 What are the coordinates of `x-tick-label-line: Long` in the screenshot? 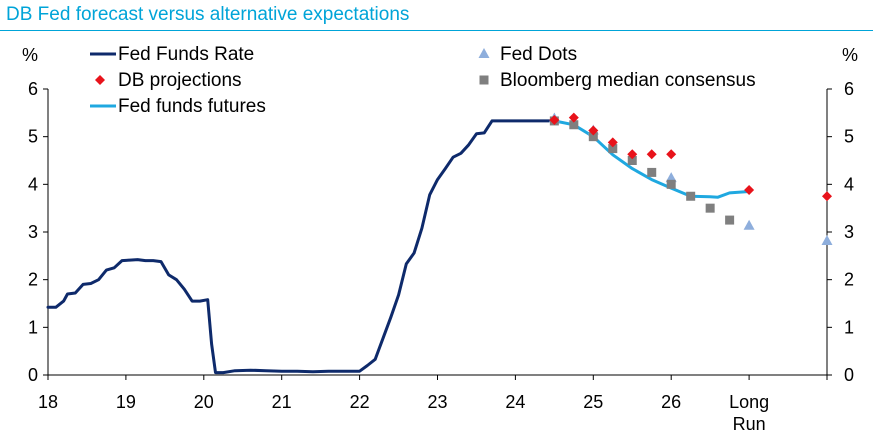 It's located at (749, 402).